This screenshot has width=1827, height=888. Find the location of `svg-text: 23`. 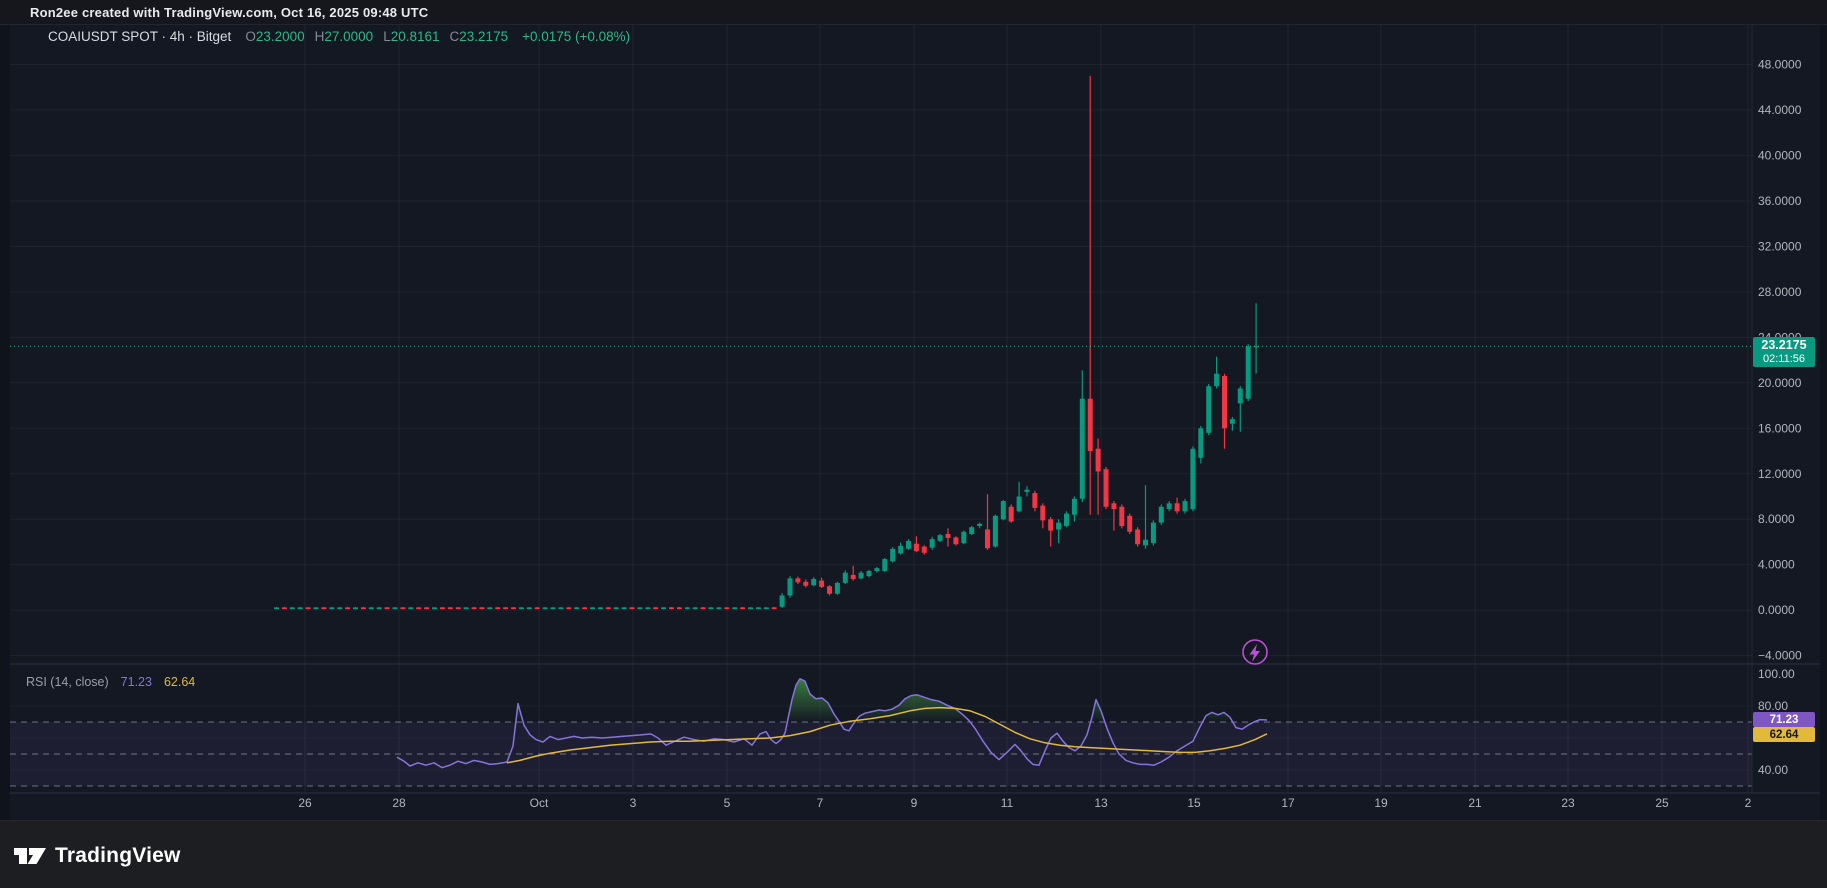

svg-text: 23 is located at coordinates (1568, 803).